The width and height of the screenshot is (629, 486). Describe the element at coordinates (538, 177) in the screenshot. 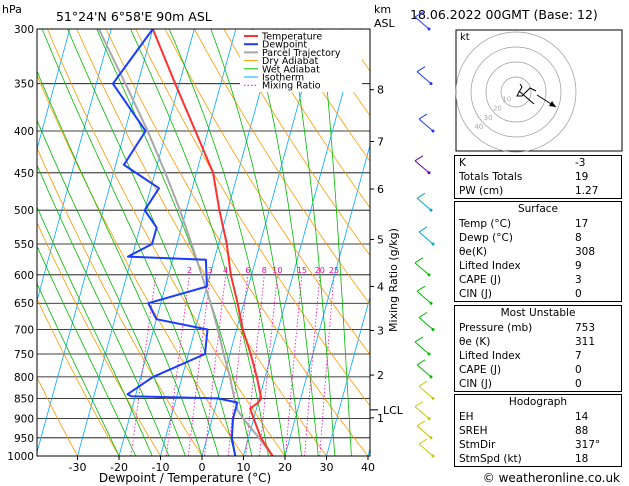

I see `index-row: Totals Totals 19` at that location.